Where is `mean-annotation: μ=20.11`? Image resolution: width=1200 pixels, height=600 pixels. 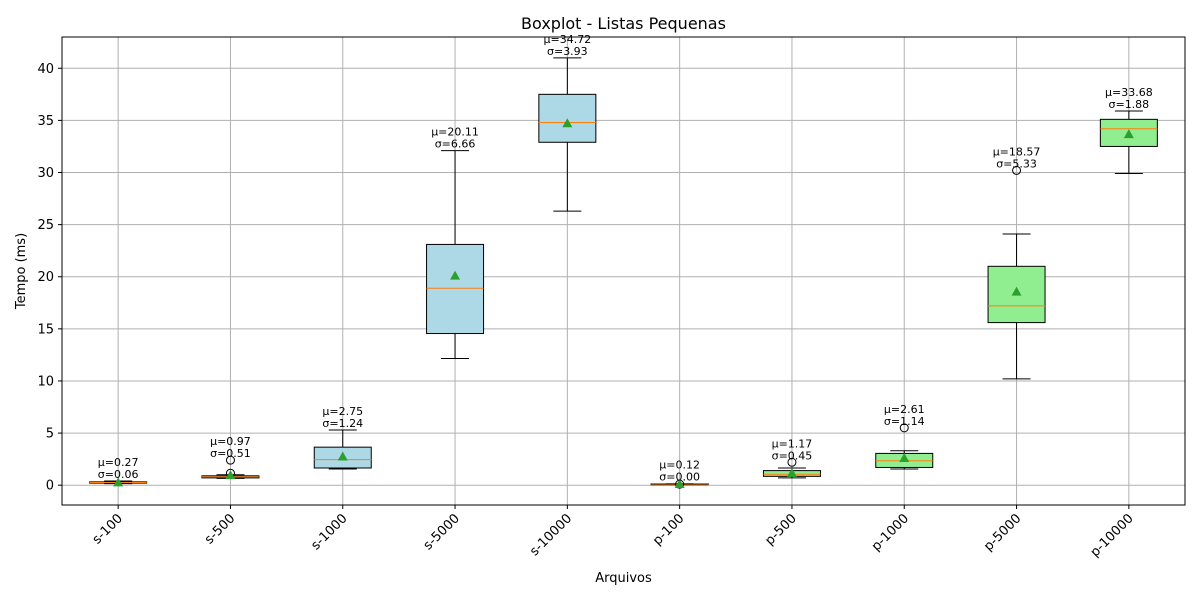 mean-annotation: μ=20.11 is located at coordinates (455, 132).